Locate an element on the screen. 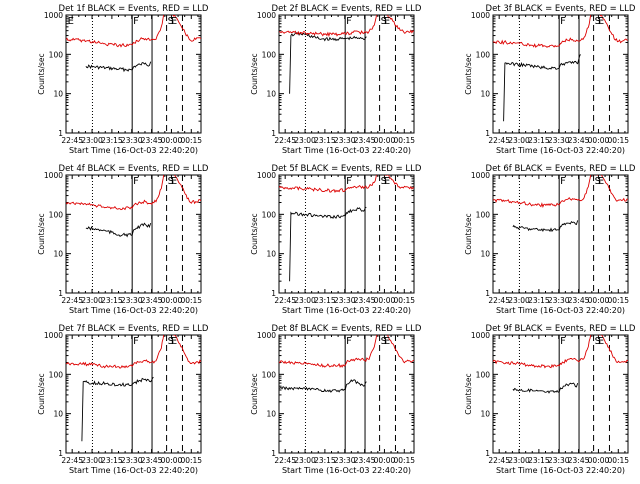  panel-title: Det 7f BLACK = Events, RED = LLD is located at coordinates (134, 329).